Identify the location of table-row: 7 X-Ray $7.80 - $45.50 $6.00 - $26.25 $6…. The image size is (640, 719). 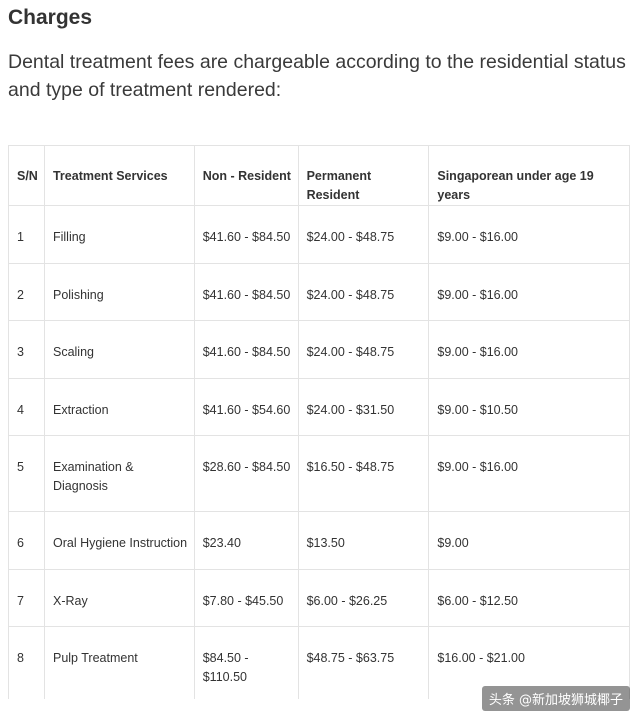
(319, 597).